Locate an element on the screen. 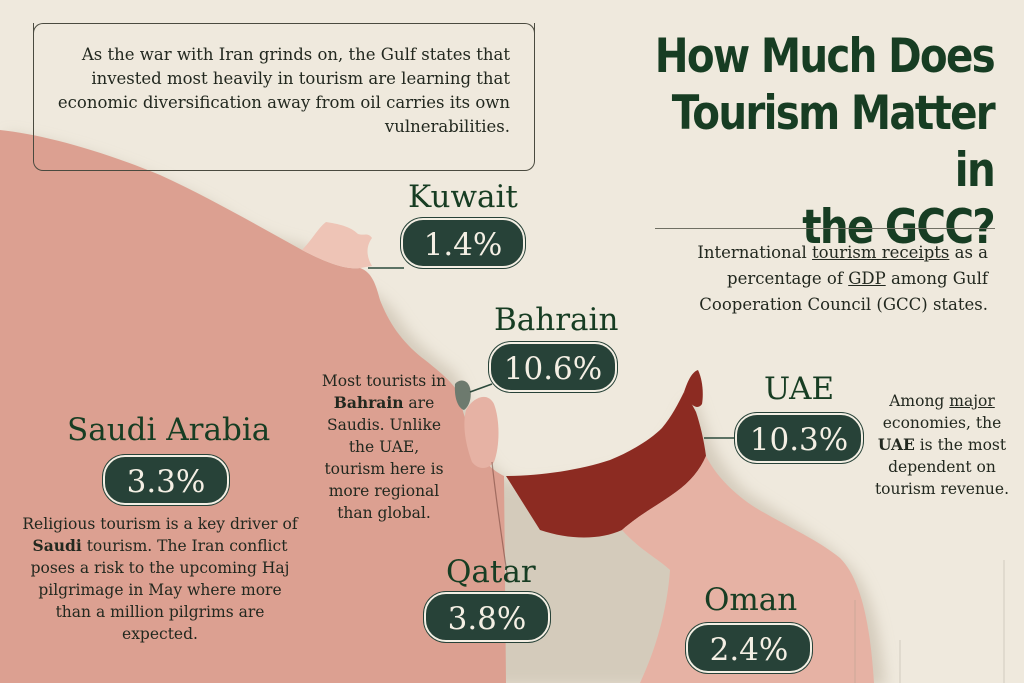 Image resolution: width=1024 pixels, height=683 pixels. bahrain-note-line: Most tourists in is located at coordinates (384, 381).